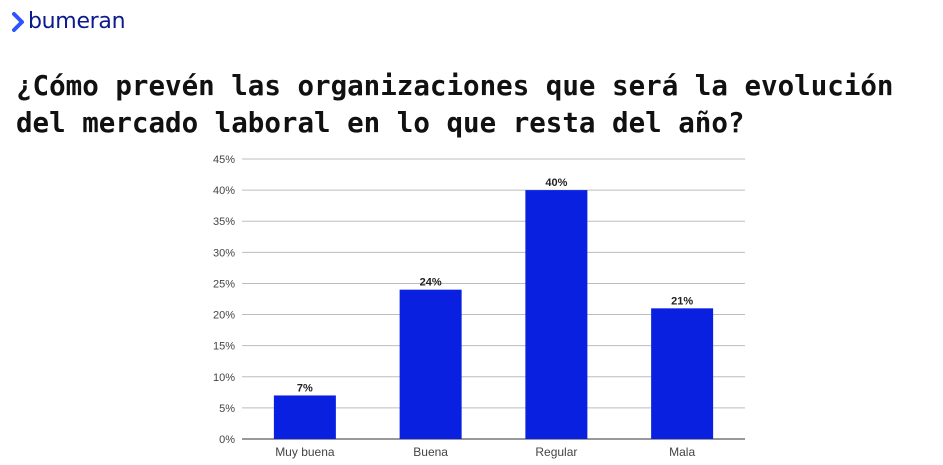  What do you see at coordinates (227, 409) in the screenshot?
I see `y-tick-label: 5%` at bounding box center [227, 409].